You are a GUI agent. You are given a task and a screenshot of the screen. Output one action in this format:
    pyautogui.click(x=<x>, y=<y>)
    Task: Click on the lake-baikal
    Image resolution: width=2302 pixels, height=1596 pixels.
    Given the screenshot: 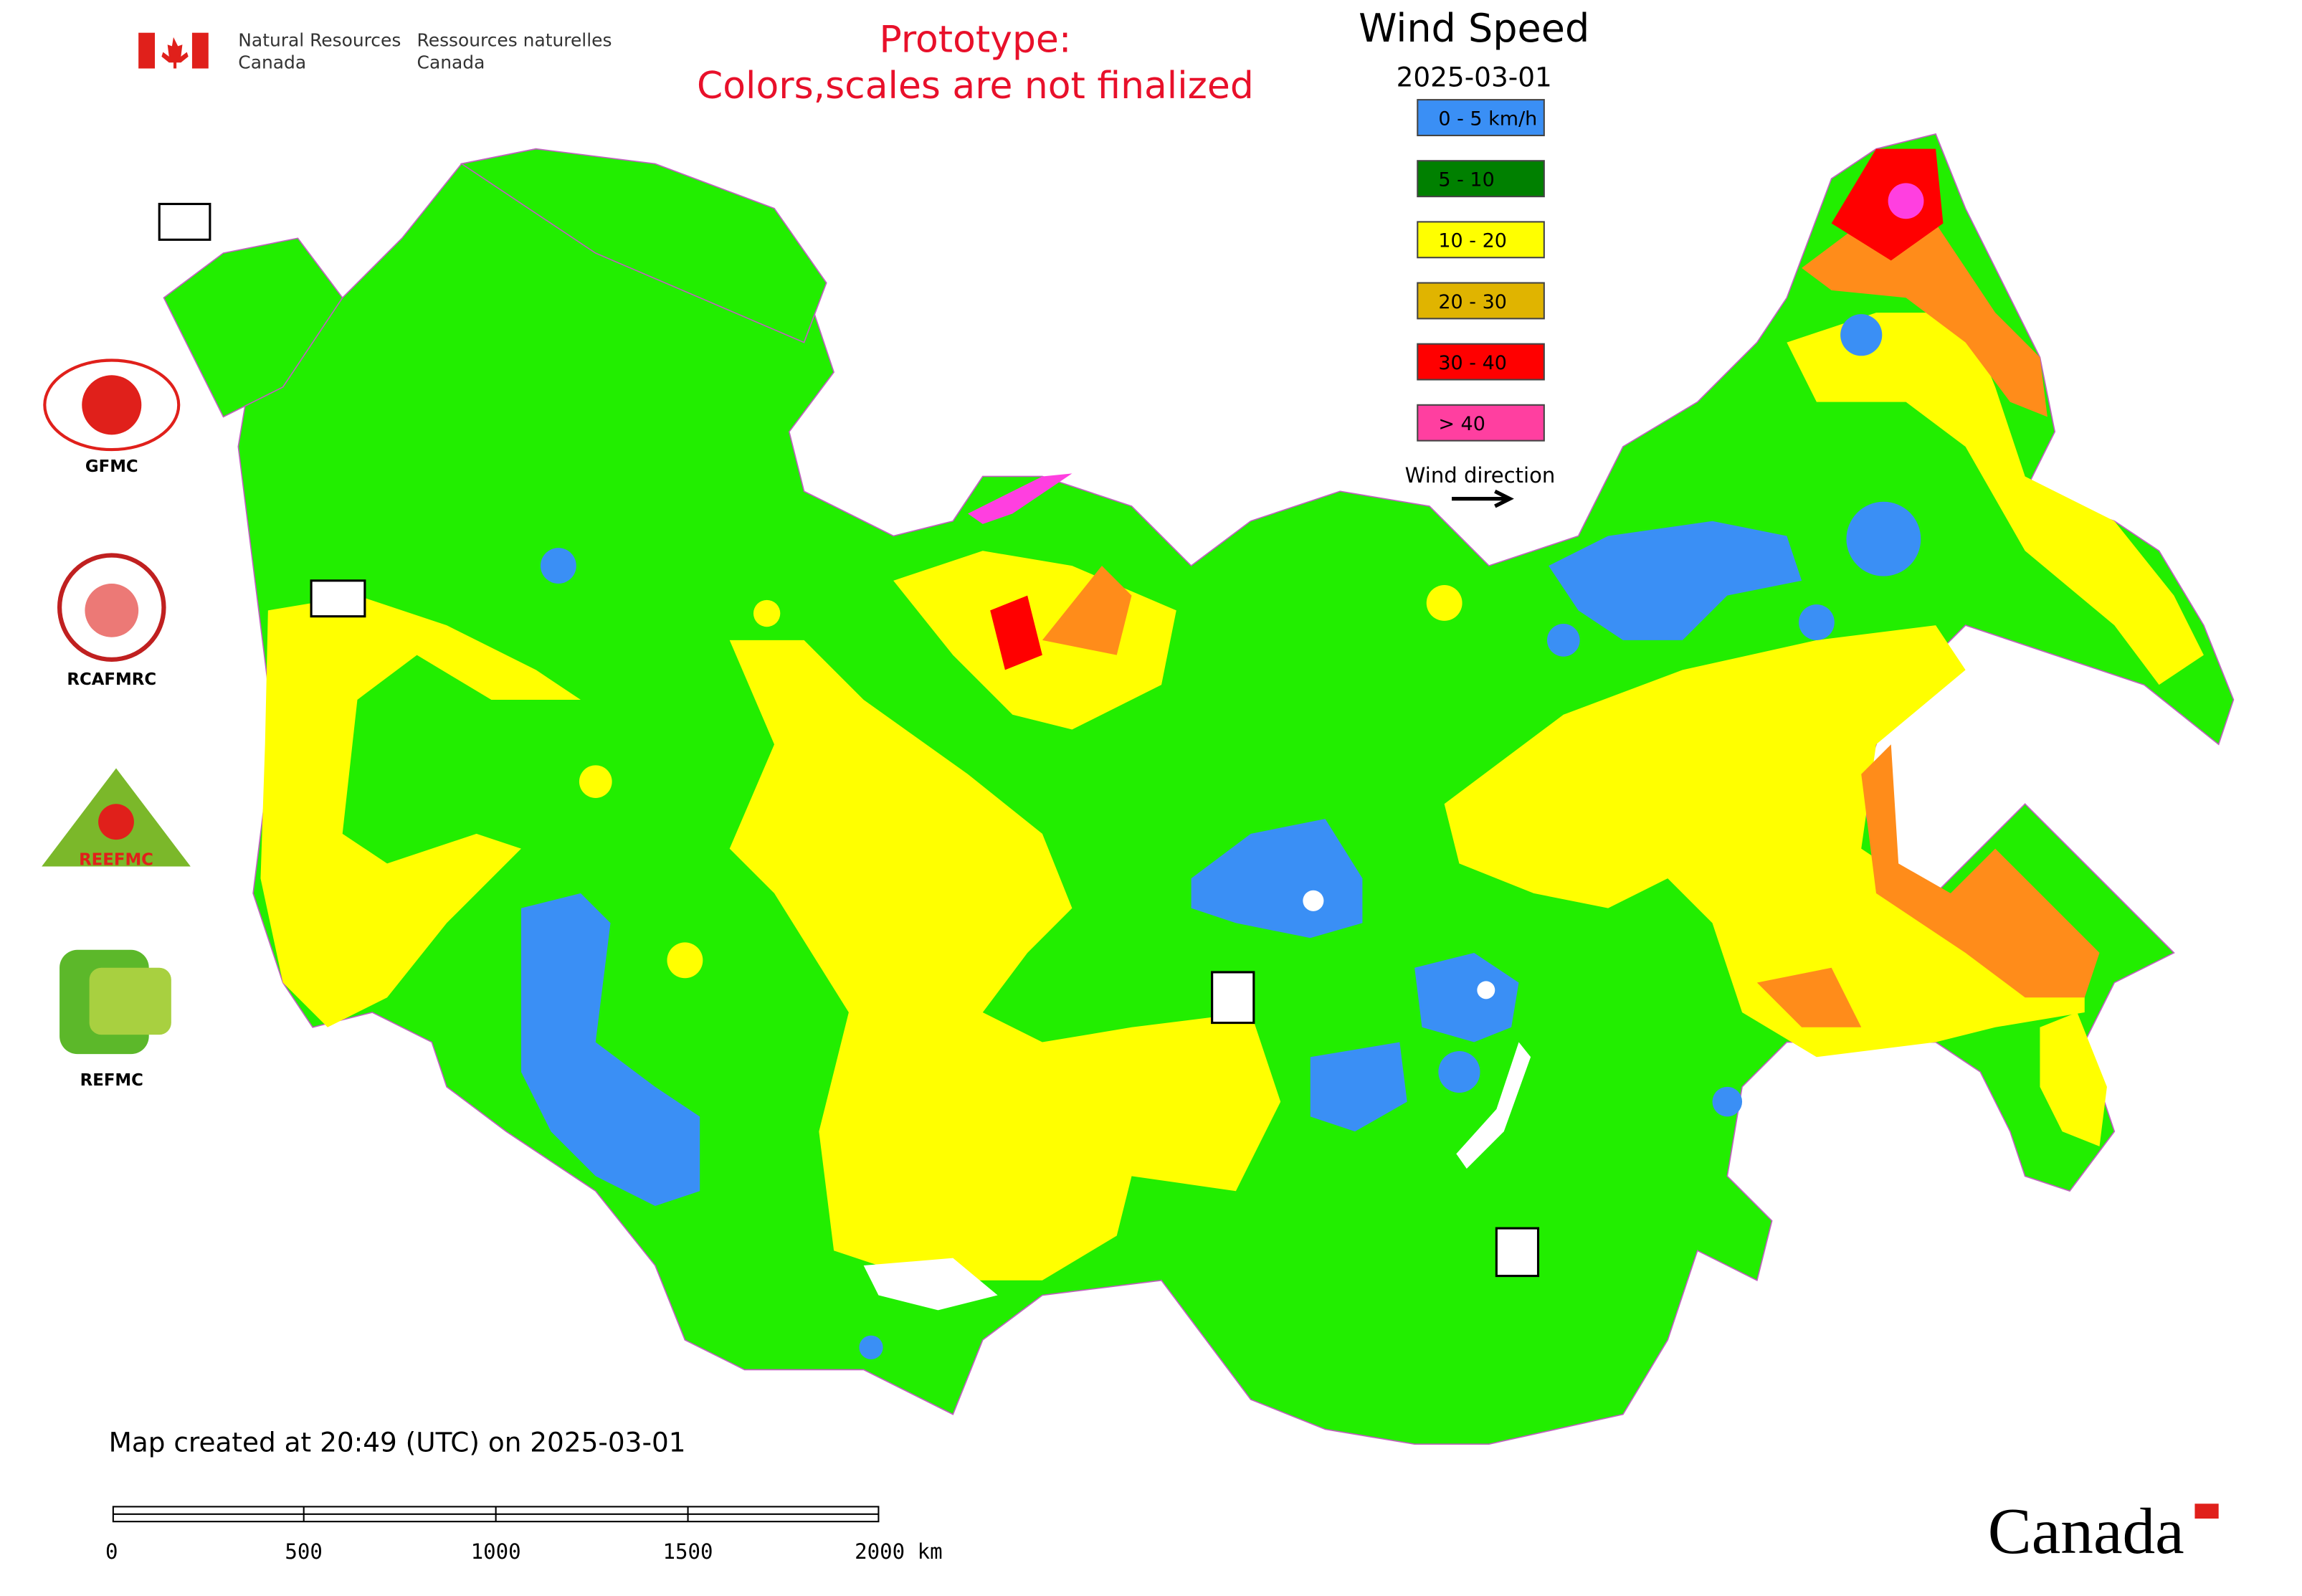 What is the action you would take?
    pyautogui.click(x=1494, y=1105)
    